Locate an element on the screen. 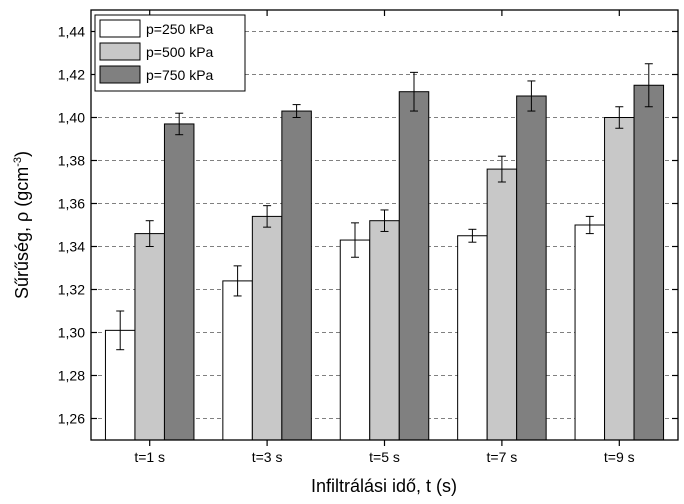 This screenshot has height=504, width=684. legend-label: p=250 kPa is located at coordinates (180, 29).